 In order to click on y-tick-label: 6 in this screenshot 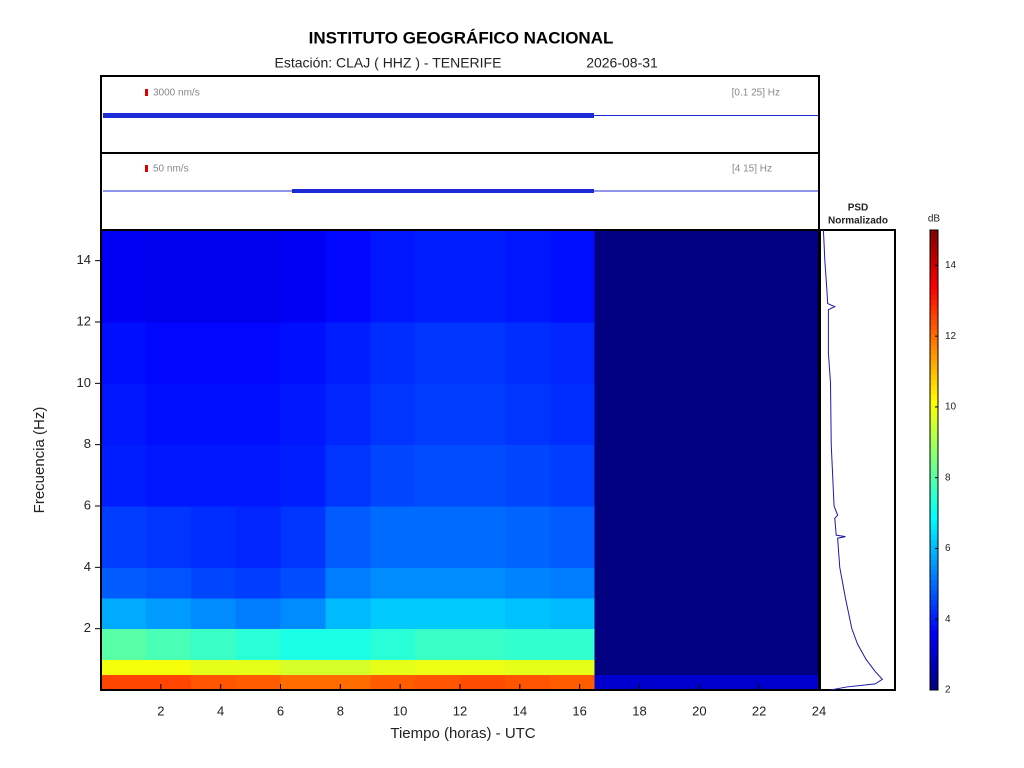, I will do `click(87, 504)`.